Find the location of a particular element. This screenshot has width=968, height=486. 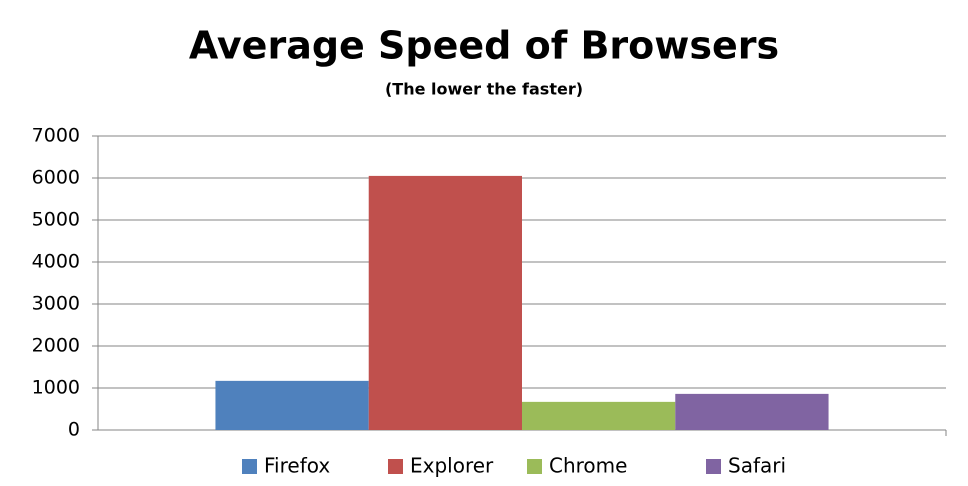

y-tick-label: 4000 is located at coordinates (56, 262).